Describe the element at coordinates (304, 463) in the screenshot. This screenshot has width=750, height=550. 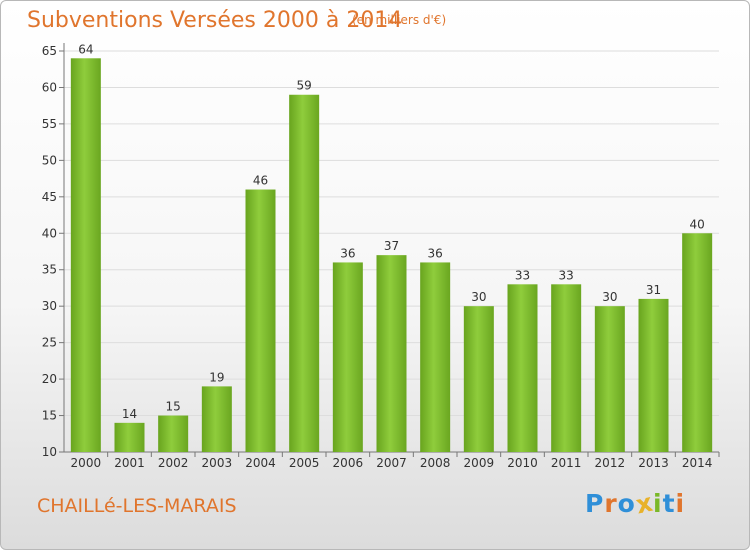
I see `x-tick-label-2005: 2005` at that location.